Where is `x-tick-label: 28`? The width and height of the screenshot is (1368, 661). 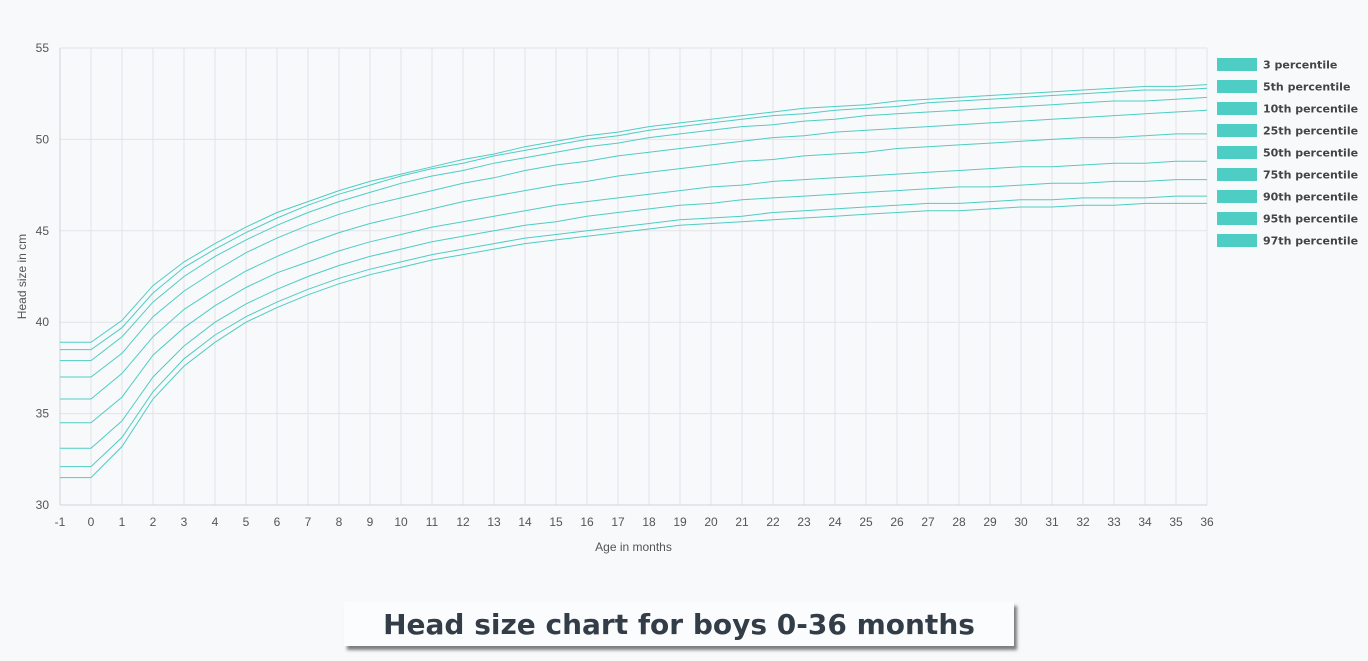 x-tick-label: 28 is located at coordinates (959, 522).